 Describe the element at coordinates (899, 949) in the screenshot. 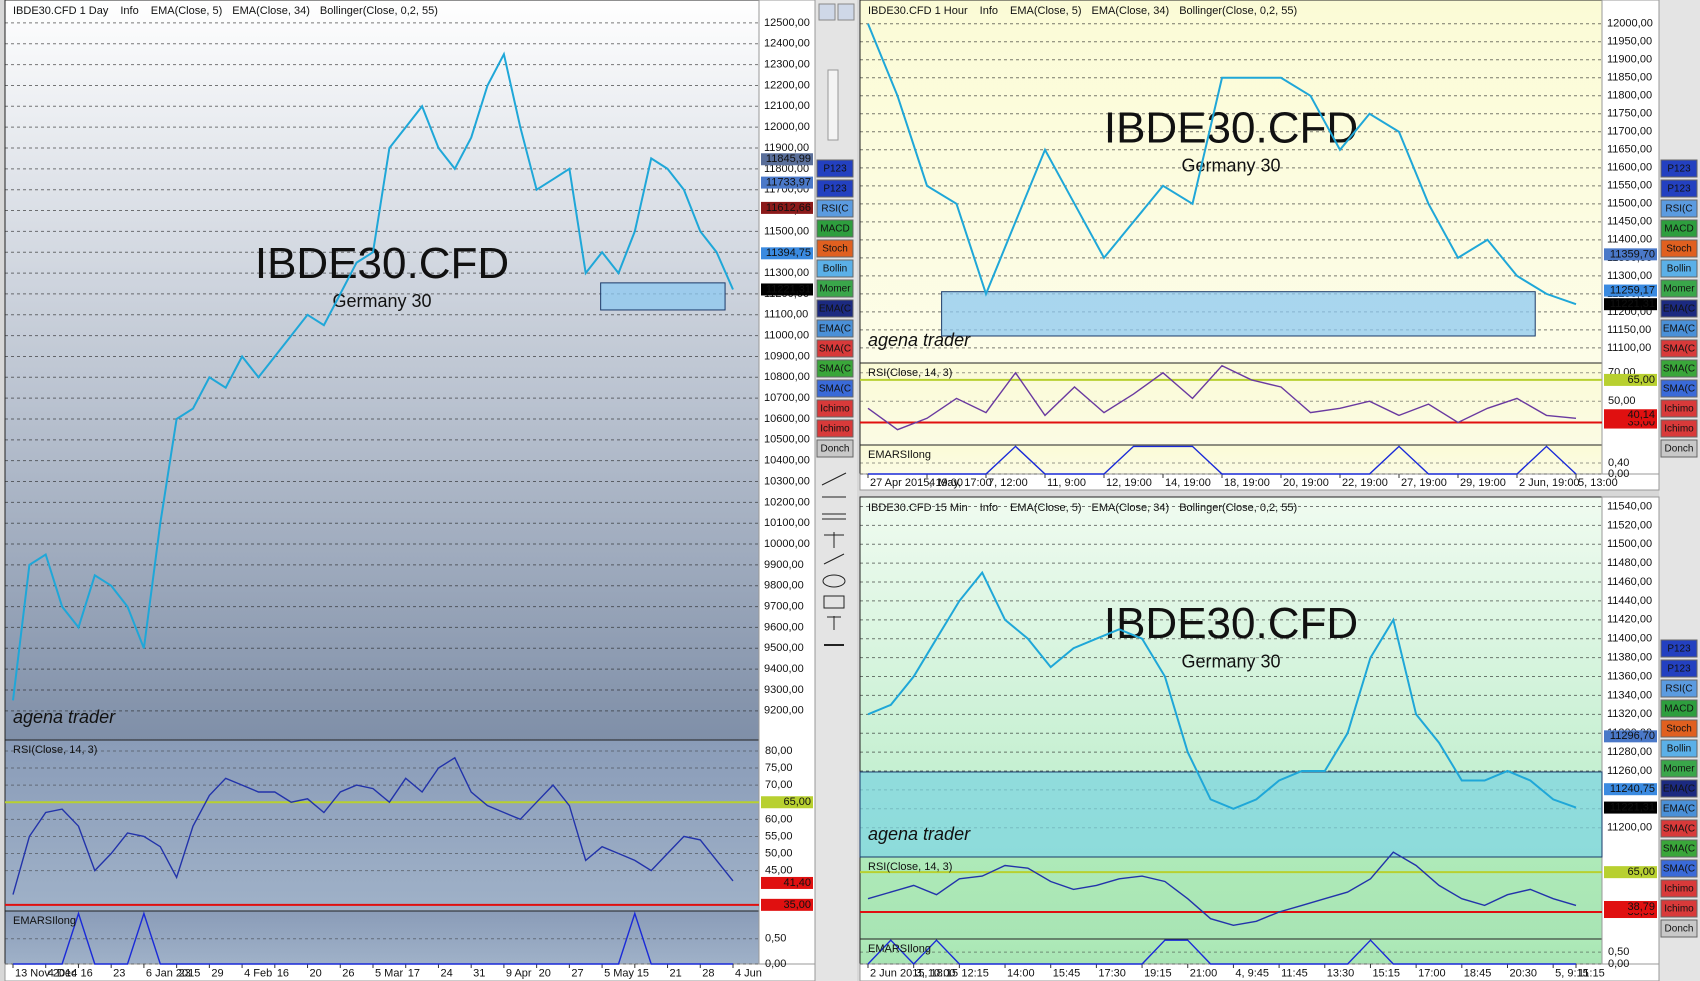

I see `panel-label: EMARSIlong` at that location.